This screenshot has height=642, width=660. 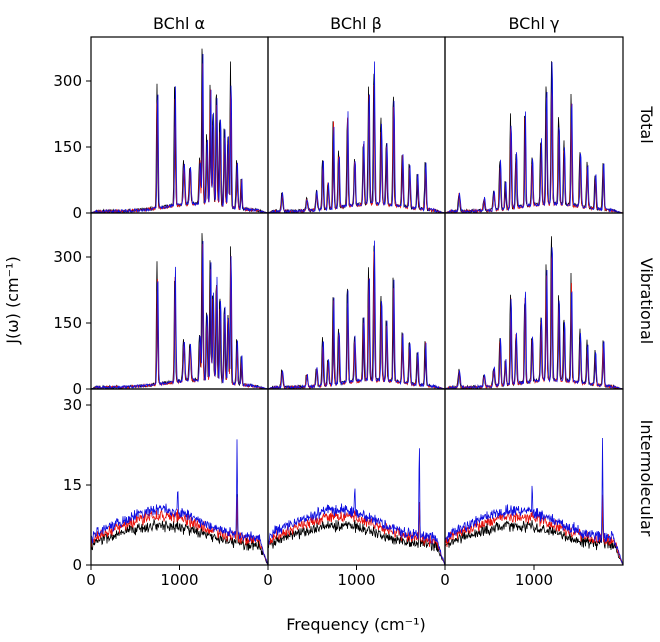 I want to click on panel-r1-c2, so click(x=534, y=301).